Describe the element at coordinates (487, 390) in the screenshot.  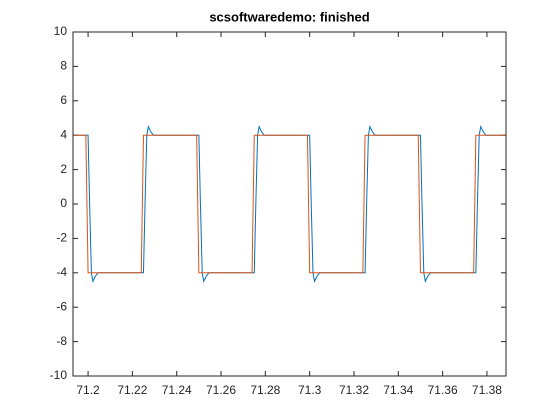
I see `x-tick-label: 71.38` at that location.